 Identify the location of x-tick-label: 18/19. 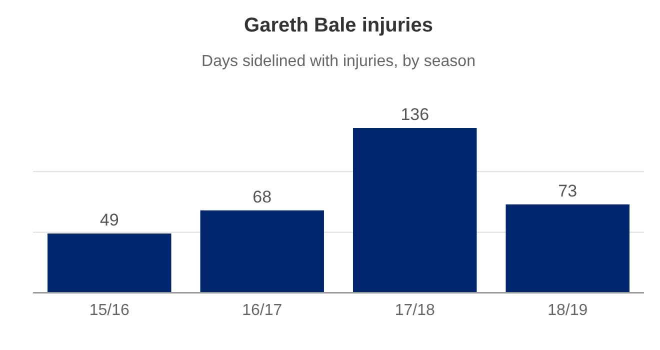
(568, 310).